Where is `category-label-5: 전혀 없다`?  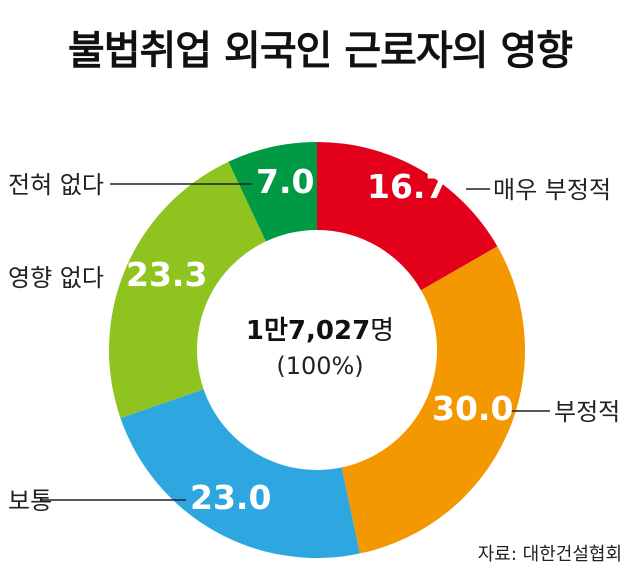
category-label-5: 전혀 없다 is located at coordinates (56, 185).